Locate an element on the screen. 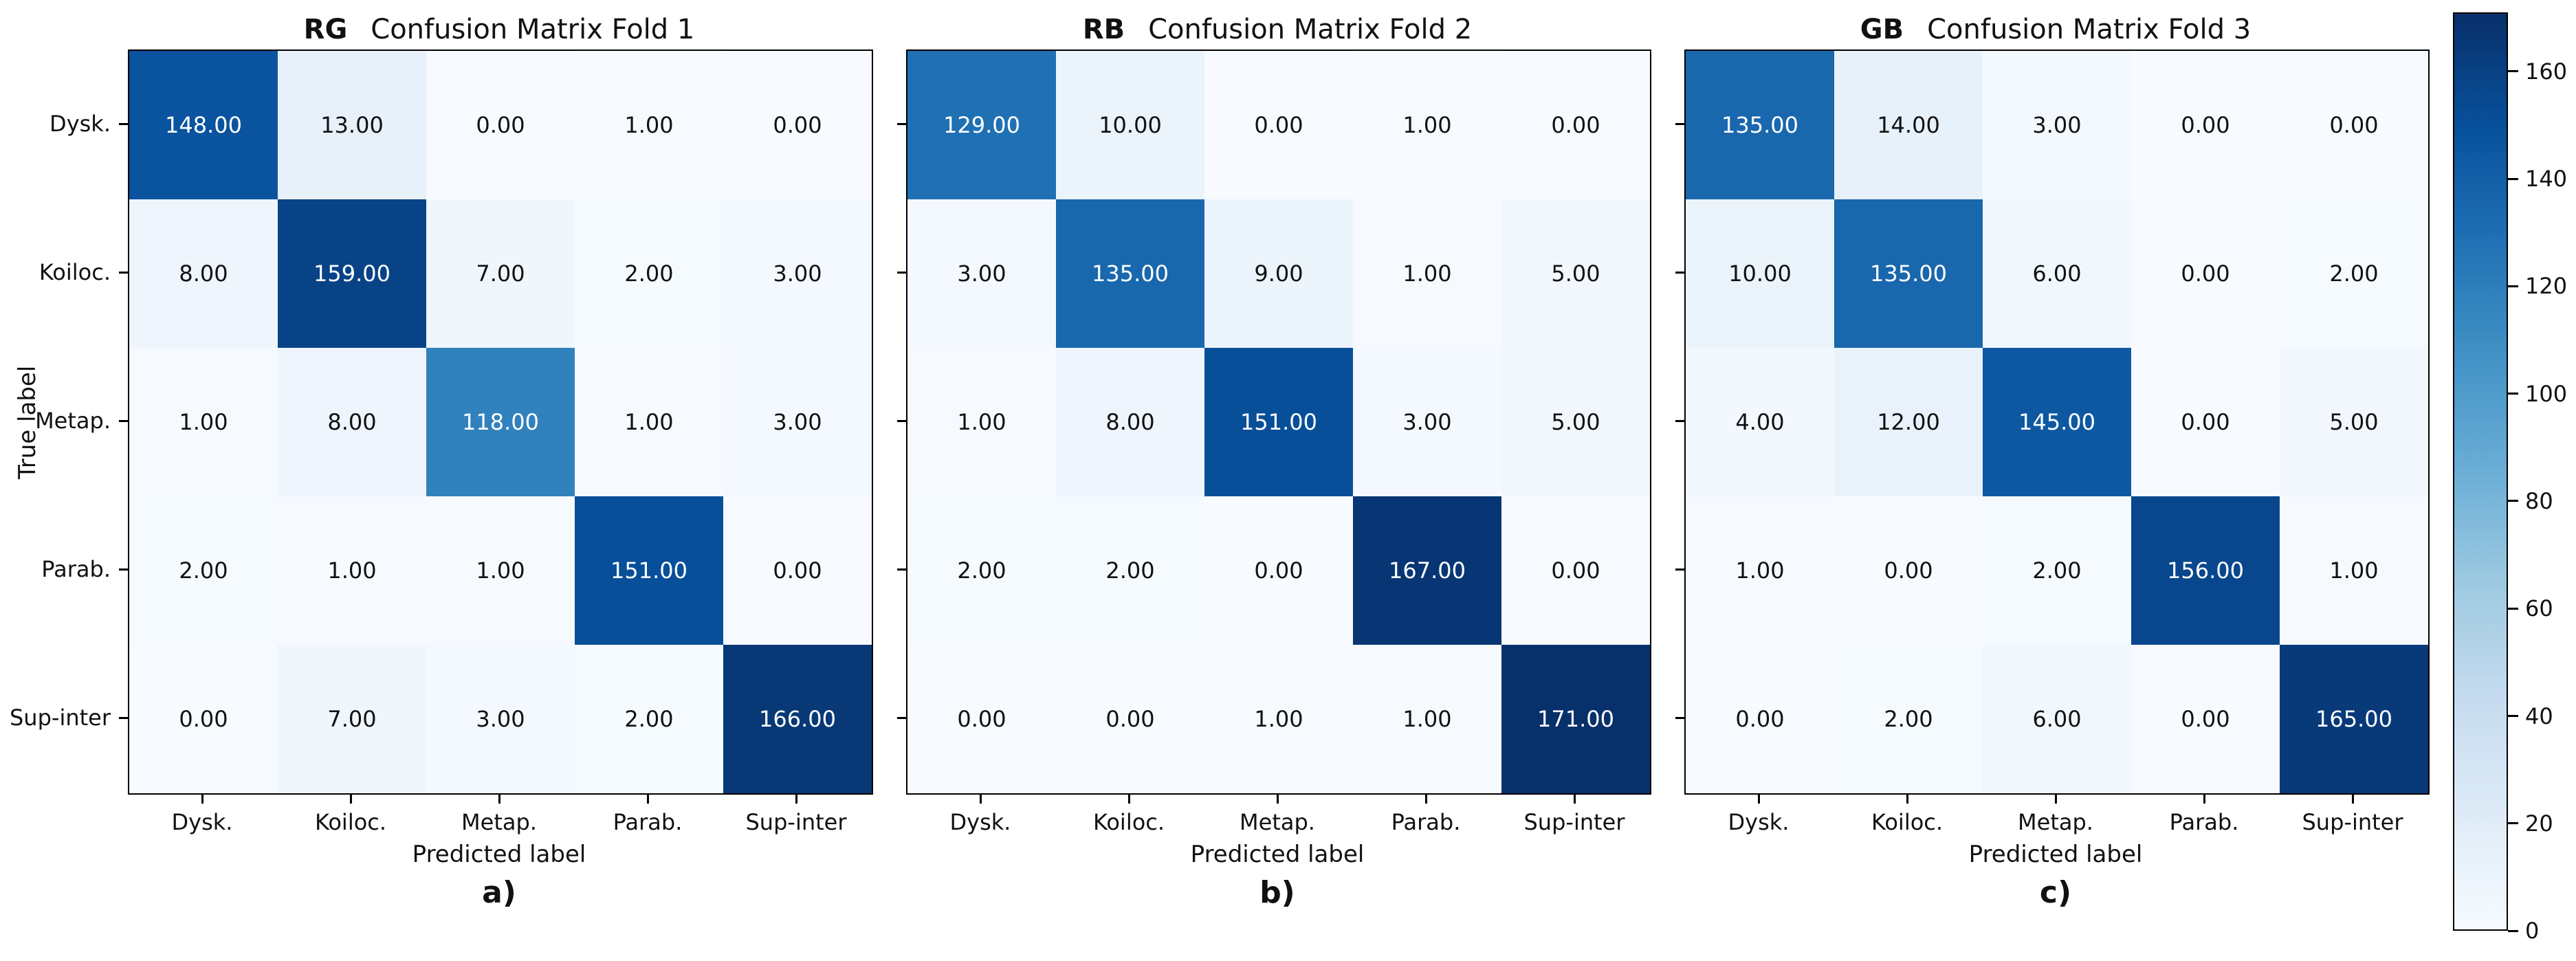 This screenshot has height=961, width=2576. colorbar-tick: 0 is located at coordinates (2523, 931).